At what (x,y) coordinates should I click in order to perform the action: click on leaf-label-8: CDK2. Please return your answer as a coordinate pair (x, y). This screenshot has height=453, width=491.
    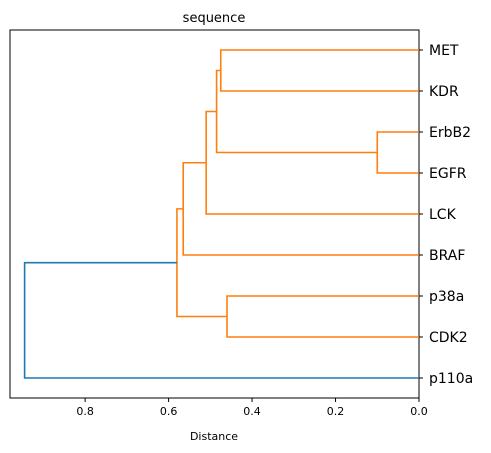
    Looking at the image, I should click on (448, 338).